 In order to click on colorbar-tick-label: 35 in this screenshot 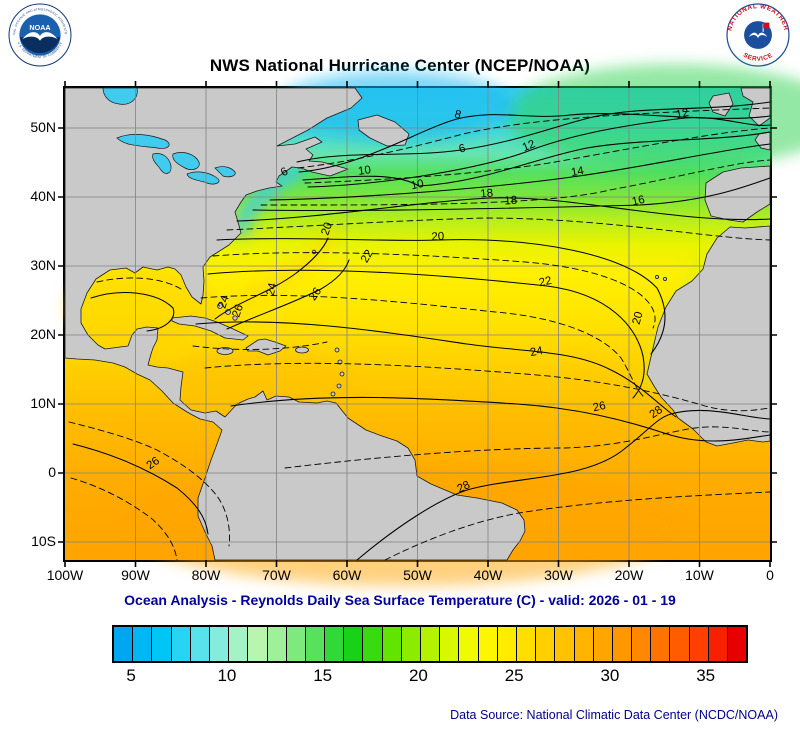, I will do `click(706, 675)`.